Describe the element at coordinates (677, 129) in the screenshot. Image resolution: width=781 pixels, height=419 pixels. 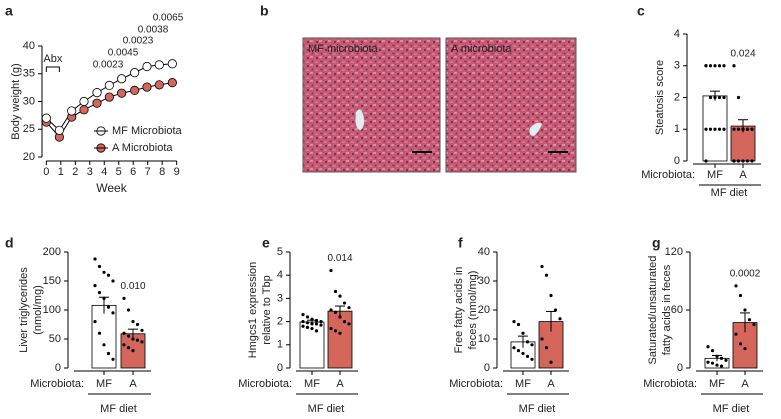
I see `y-tick-label: 1` at that location.